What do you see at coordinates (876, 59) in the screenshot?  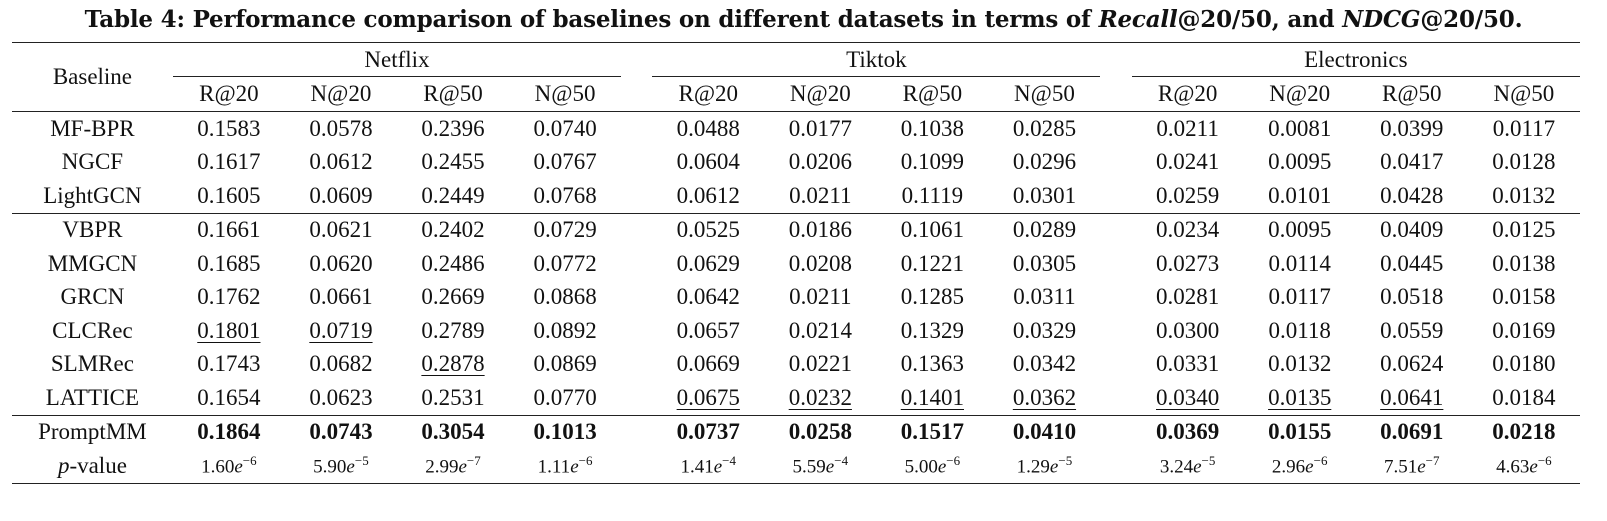 I see `dataset-header-tiktok: Tiktok` at bounding box center [876, 59].